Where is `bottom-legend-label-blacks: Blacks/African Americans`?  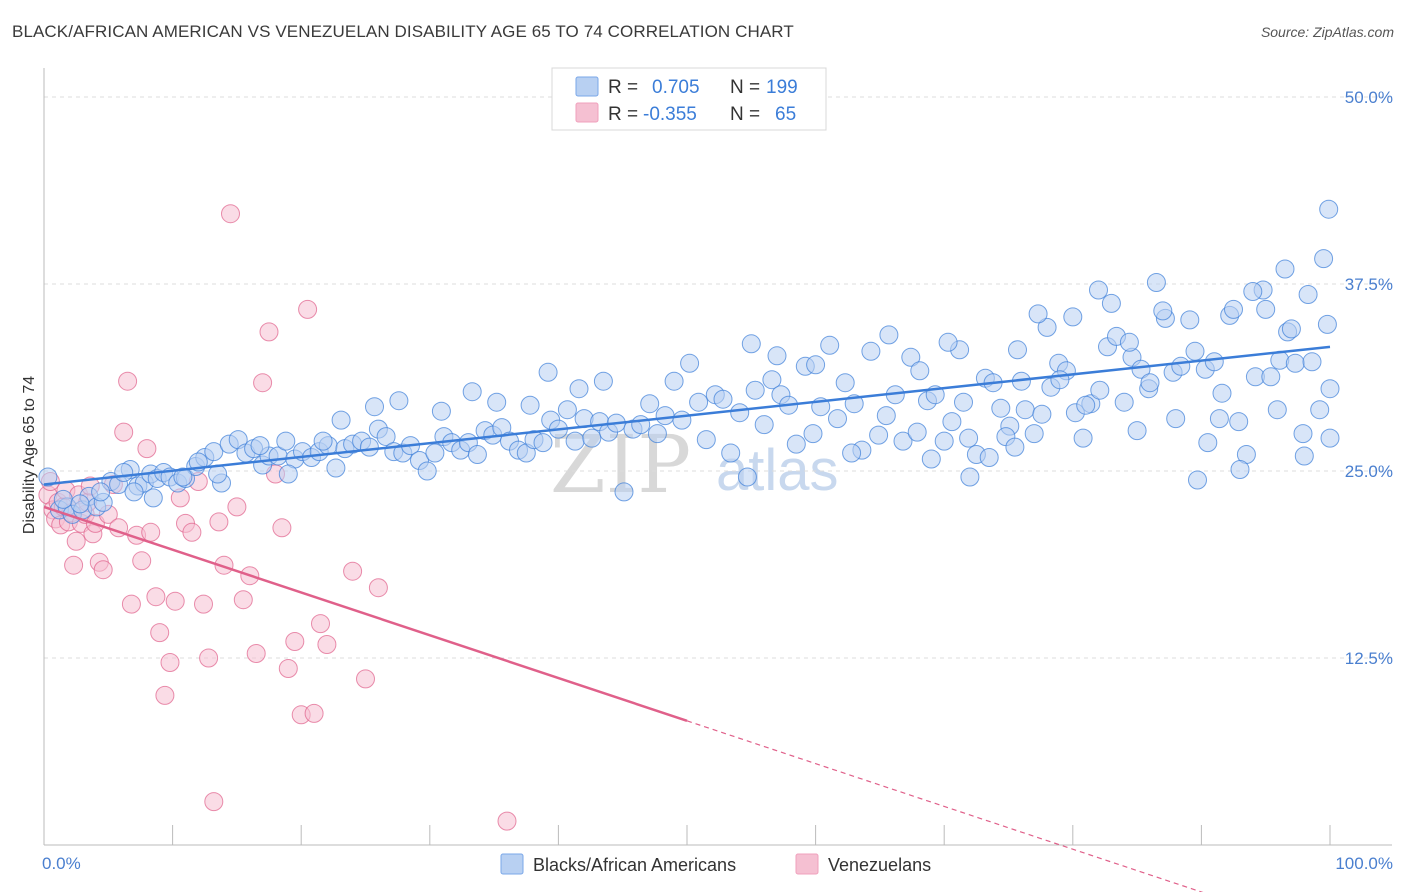 bottom-legend-label-blacks: Blacks/African Americans is located at coordinates (634, 865).